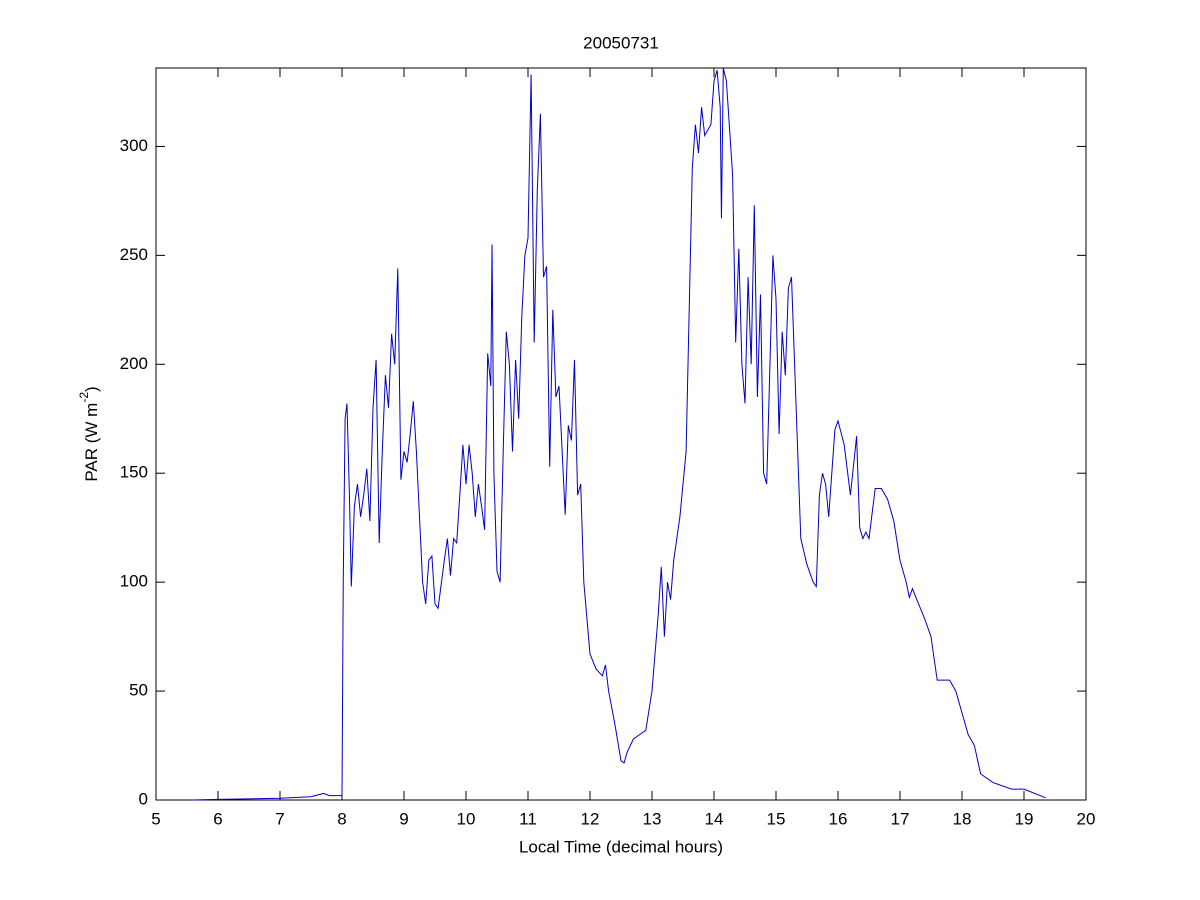 The height and width of the screenshot is (900, 1200). Describe the element at coordinates (714, 818) in the screenshot. I see `x-tick-label: 14` at that location.